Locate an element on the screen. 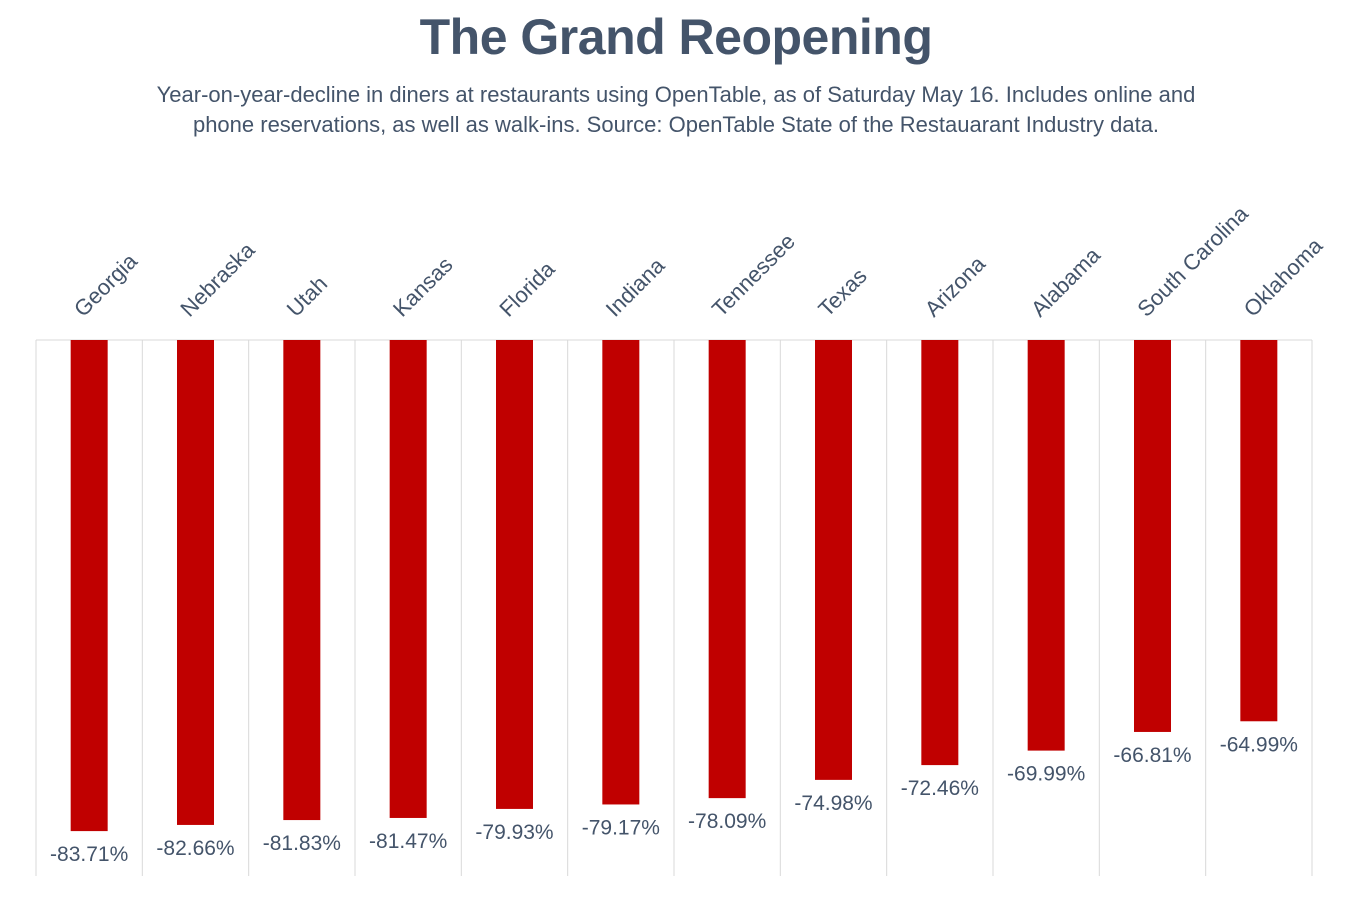 Image resolution: width=1352 pixels, height=901 pixels. category-label: Oklahoma is located at coordinates (1283, 276).